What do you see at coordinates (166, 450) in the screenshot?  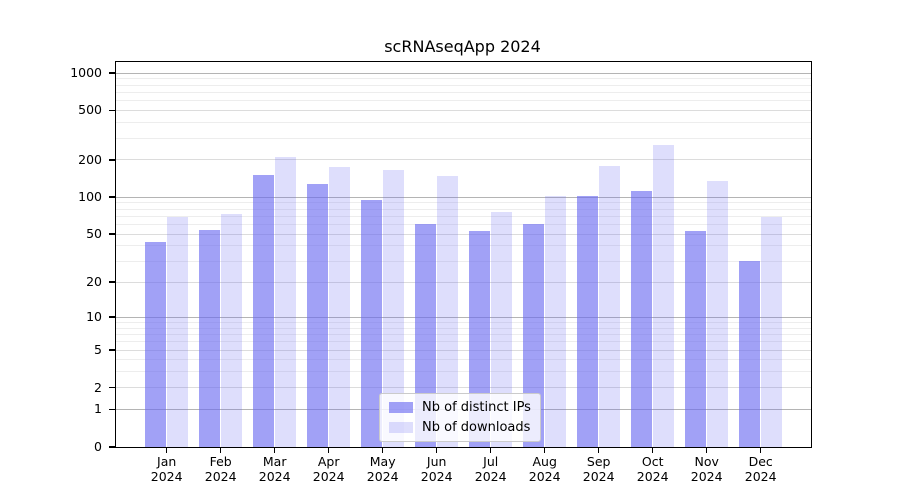 I see `x-tick-jan` at bounding box center [166, 450].